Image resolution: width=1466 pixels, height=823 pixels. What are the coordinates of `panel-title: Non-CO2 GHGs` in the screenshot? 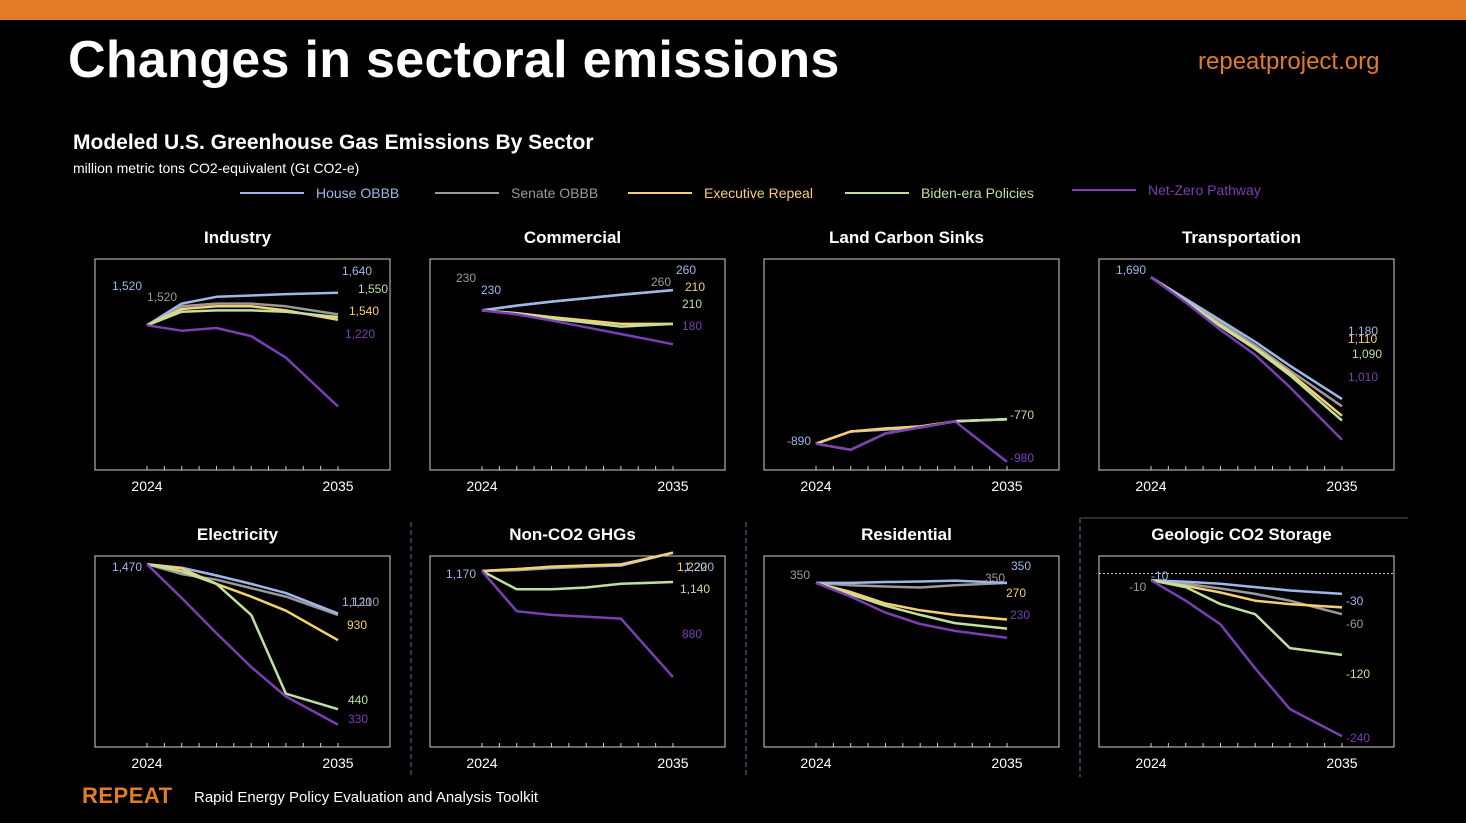 It's located at (572, 534).